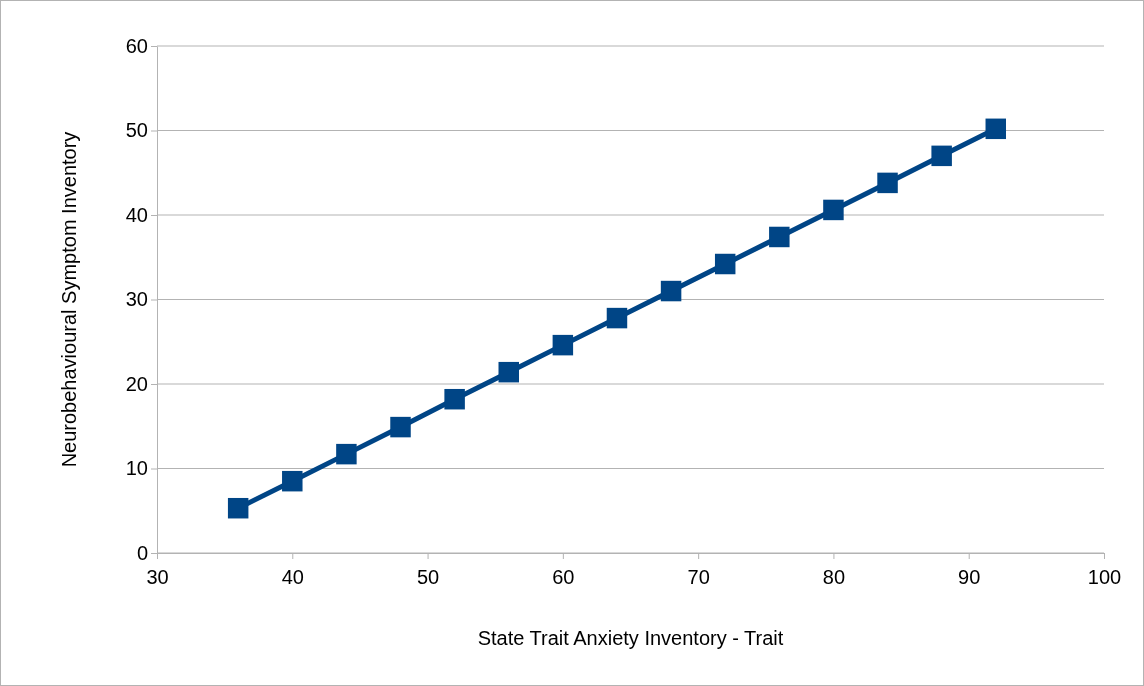  Describe the element at coordinates (969, 577) in the screenshot. I see `x-tick-label: 90` at that location.